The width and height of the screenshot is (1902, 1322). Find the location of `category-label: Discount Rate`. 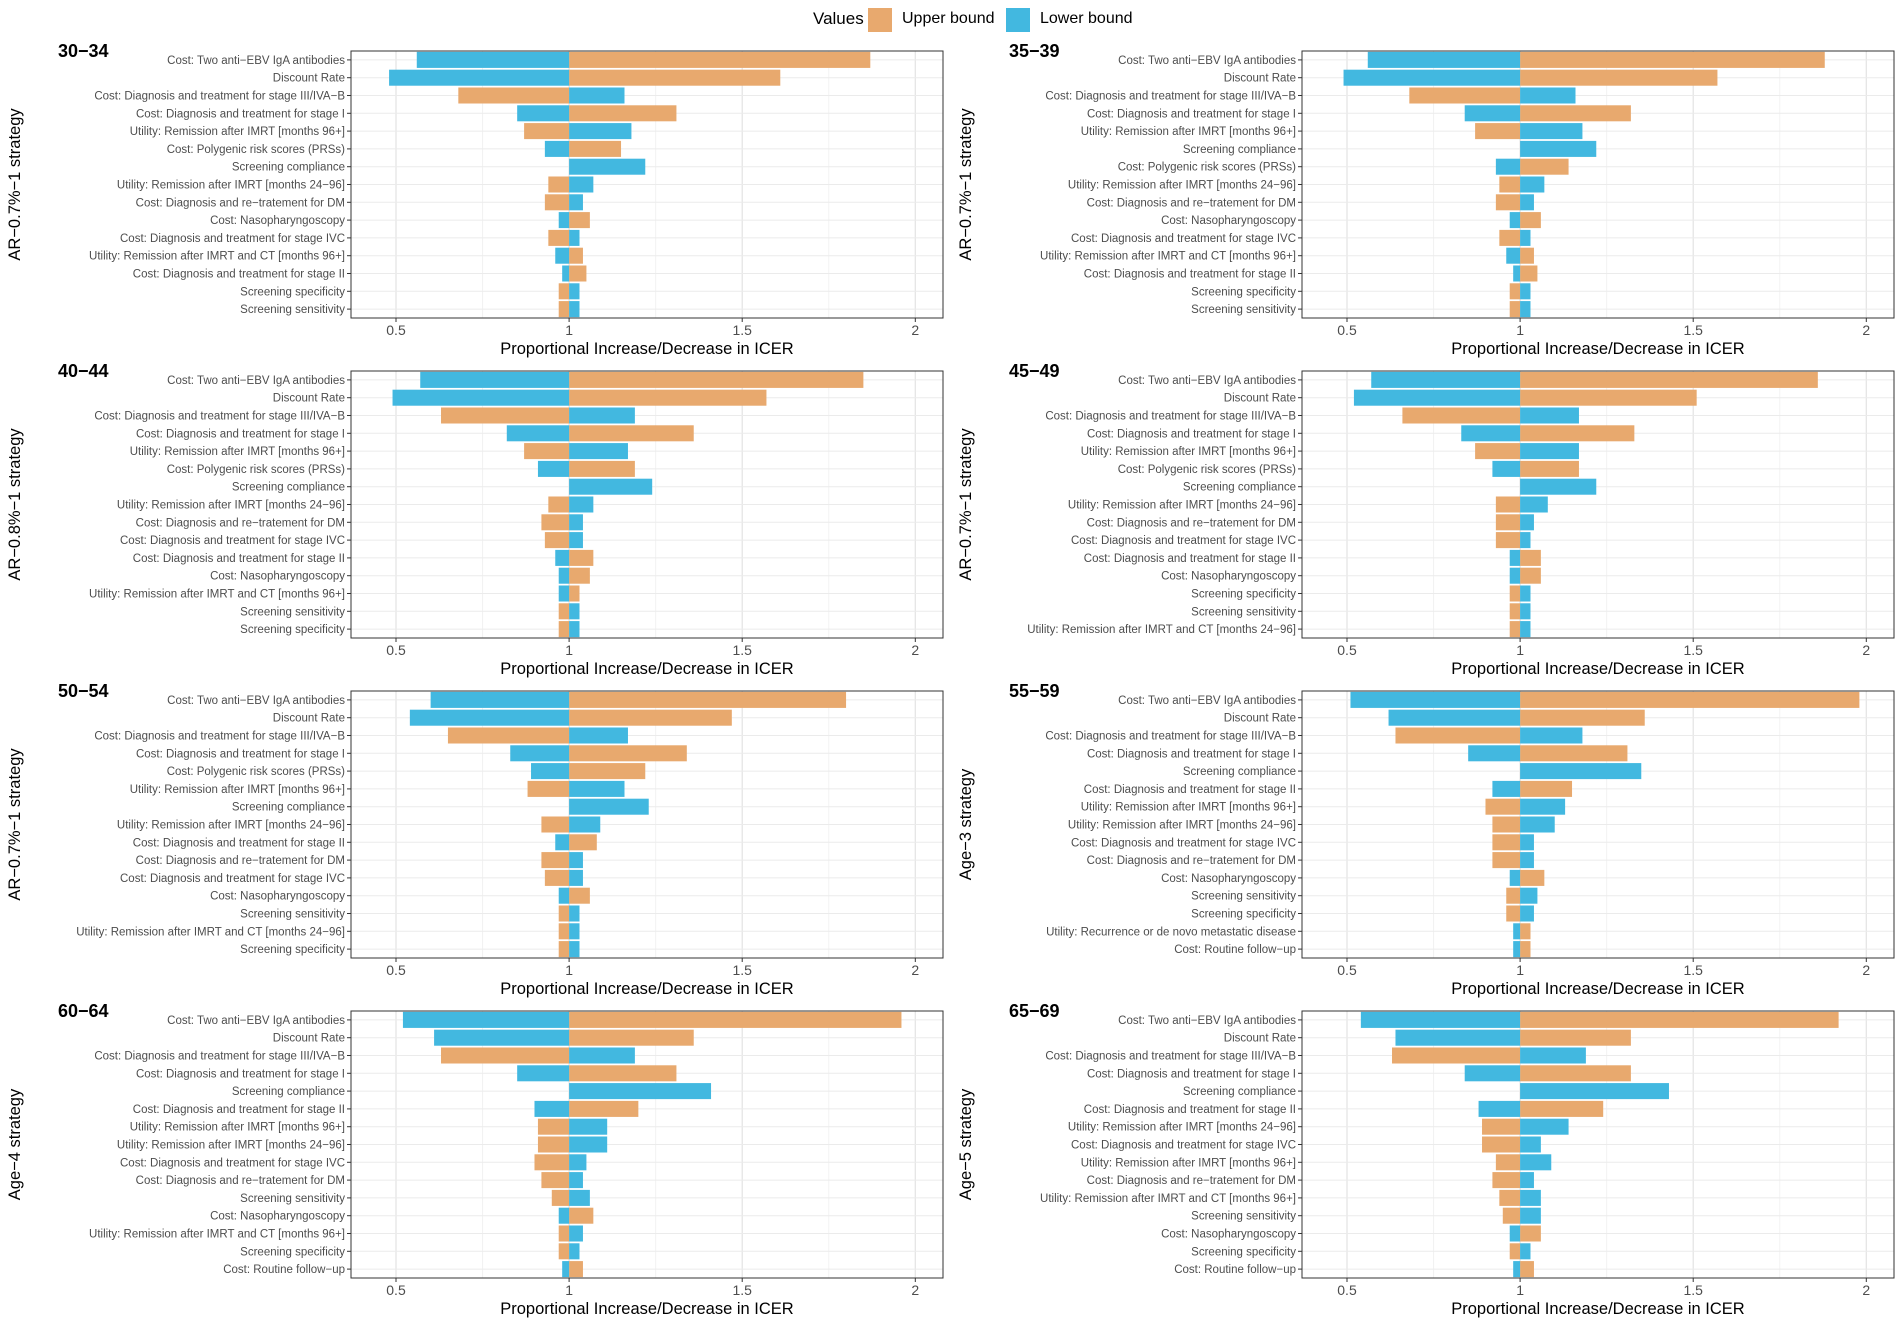

category-label: Discount Rate is located at coordinates (309, 1039).